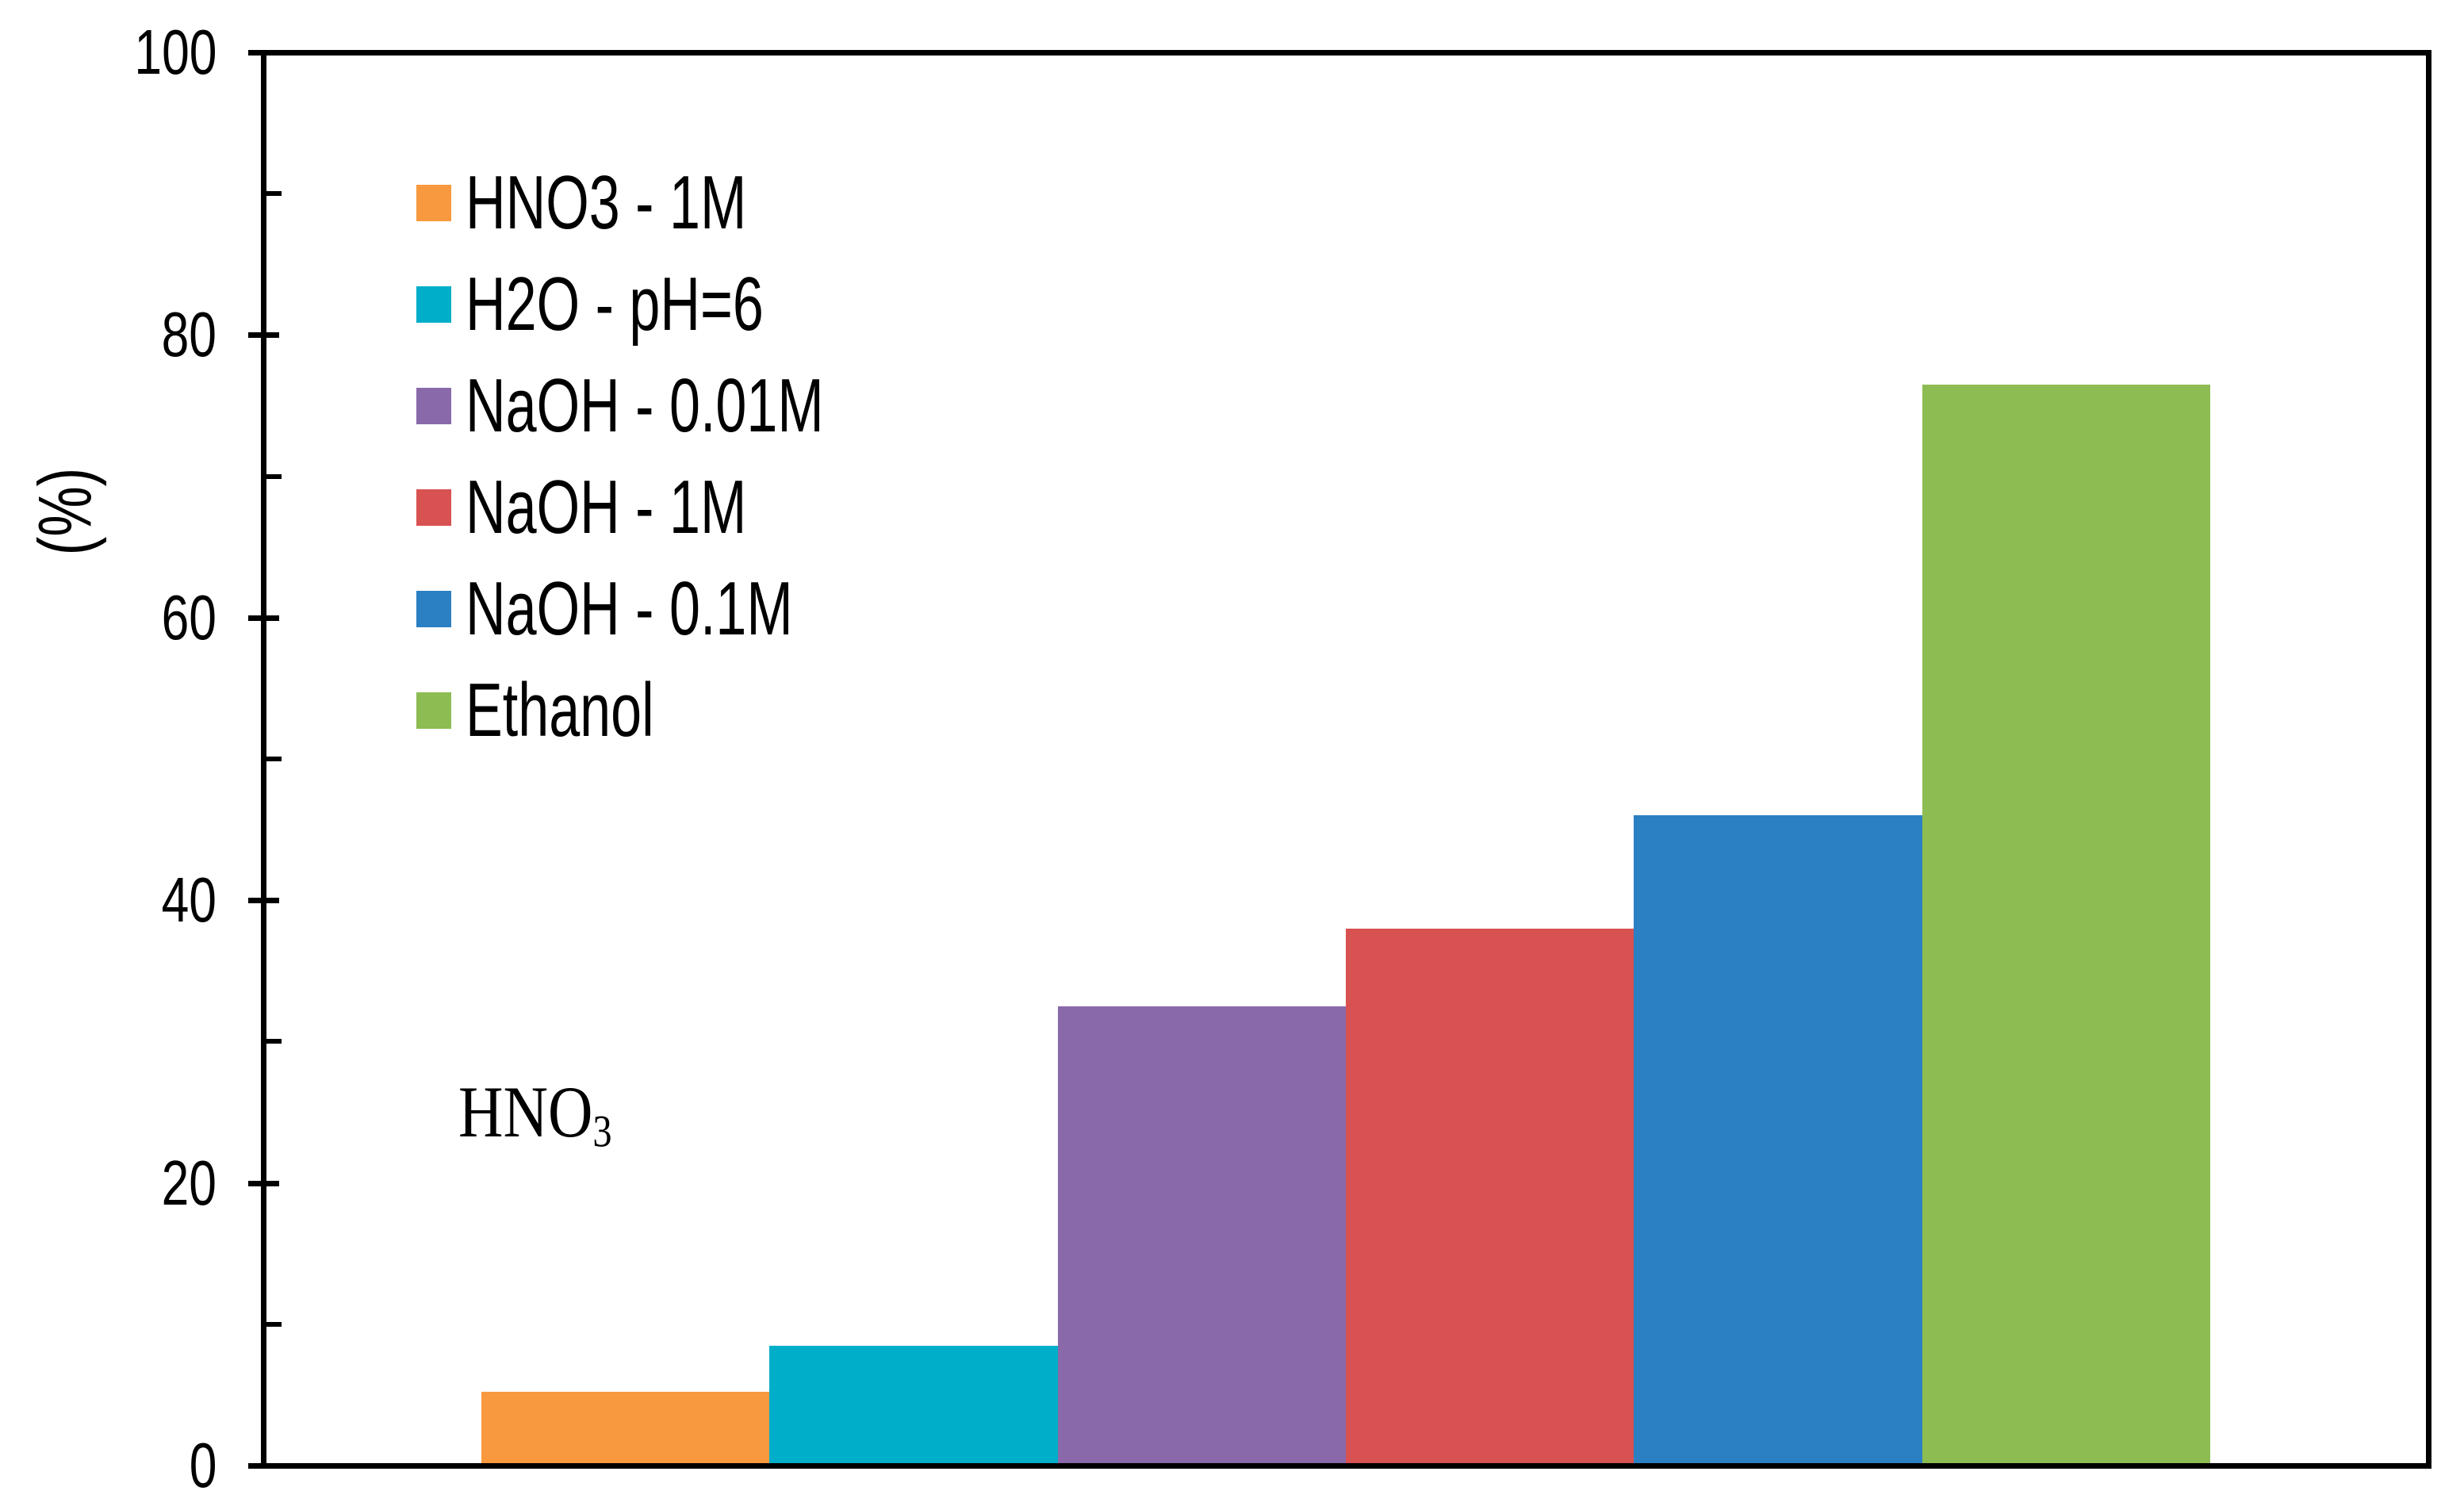 The height and width of the screenshot is (1502, 2464). I want to click on legend-label-h2o-ph-6: H2O - pH=6, so click(615, 304).